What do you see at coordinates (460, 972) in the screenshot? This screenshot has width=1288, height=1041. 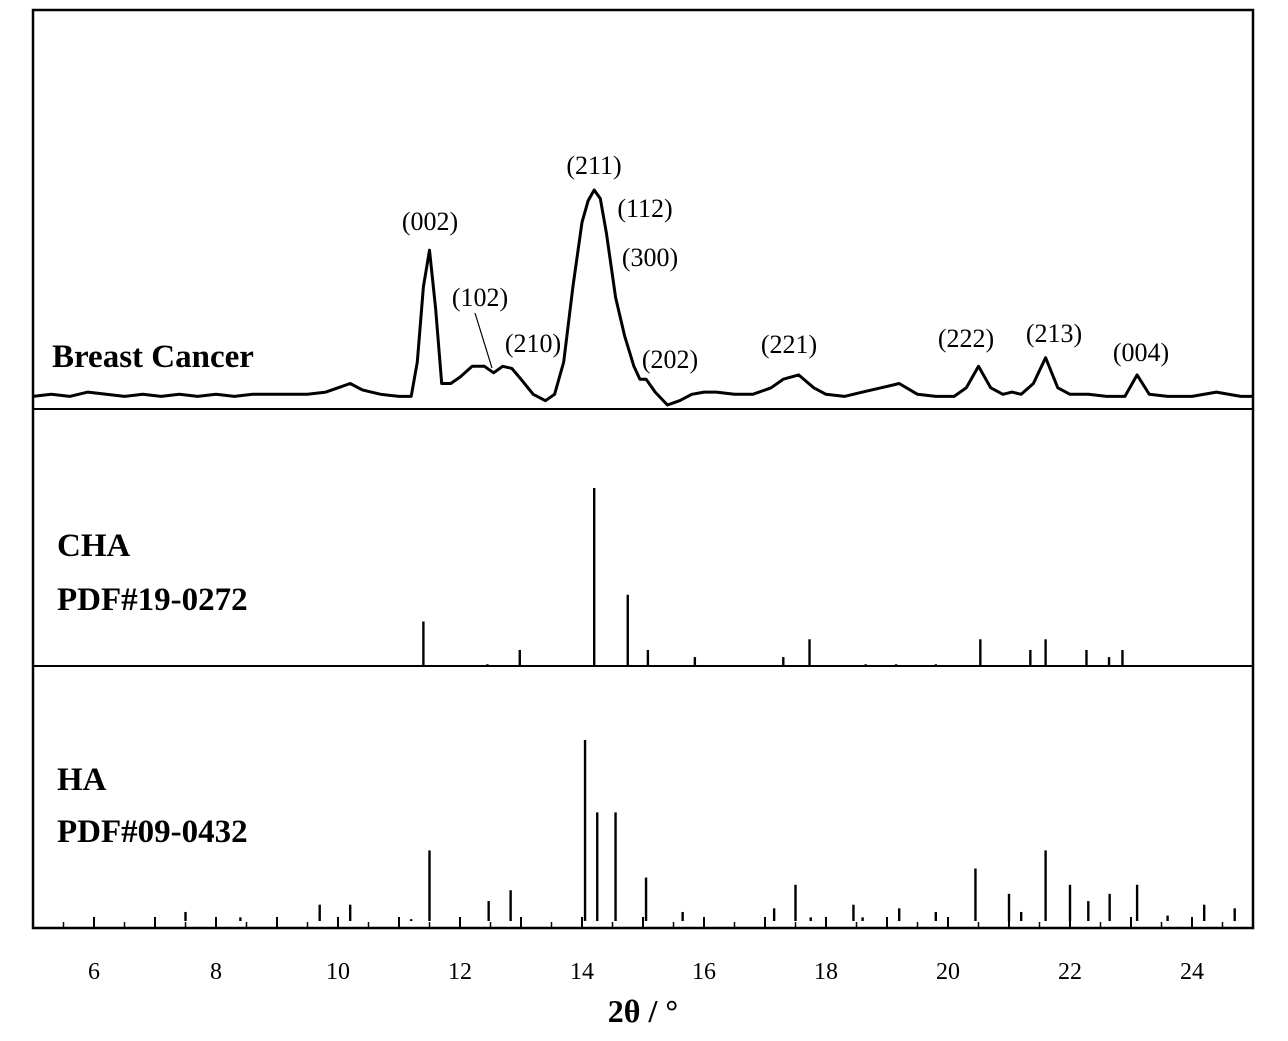 I see `x-tick-label: 12` at bounding box center [460, 972].